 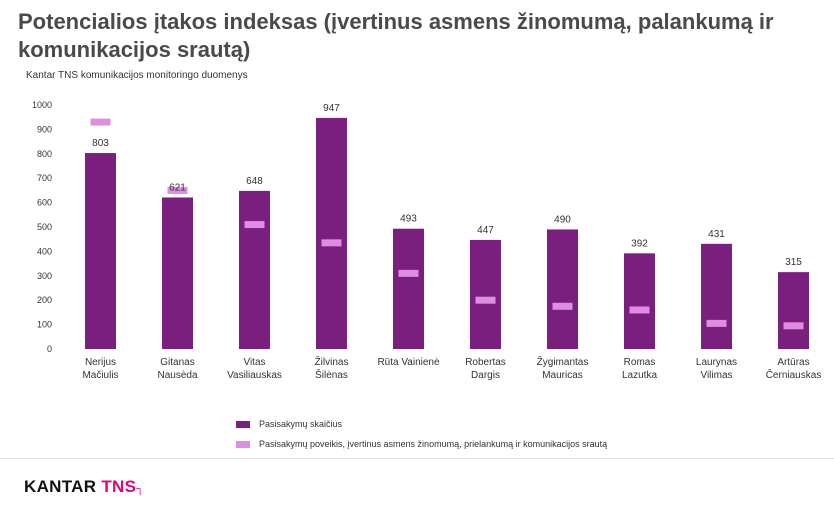 I want to click on y-tick-label: 400, so click(x=44, y=251).